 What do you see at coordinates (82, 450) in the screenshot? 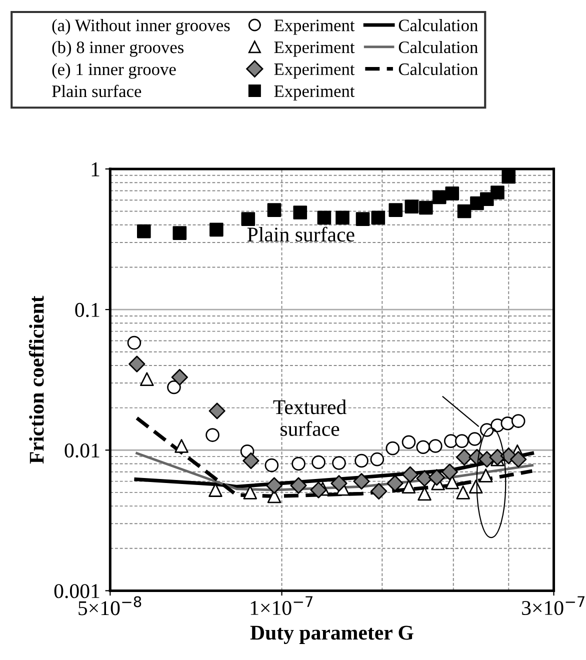
I see `y-tick-label: 0.01` at bounding box center [82, 450].